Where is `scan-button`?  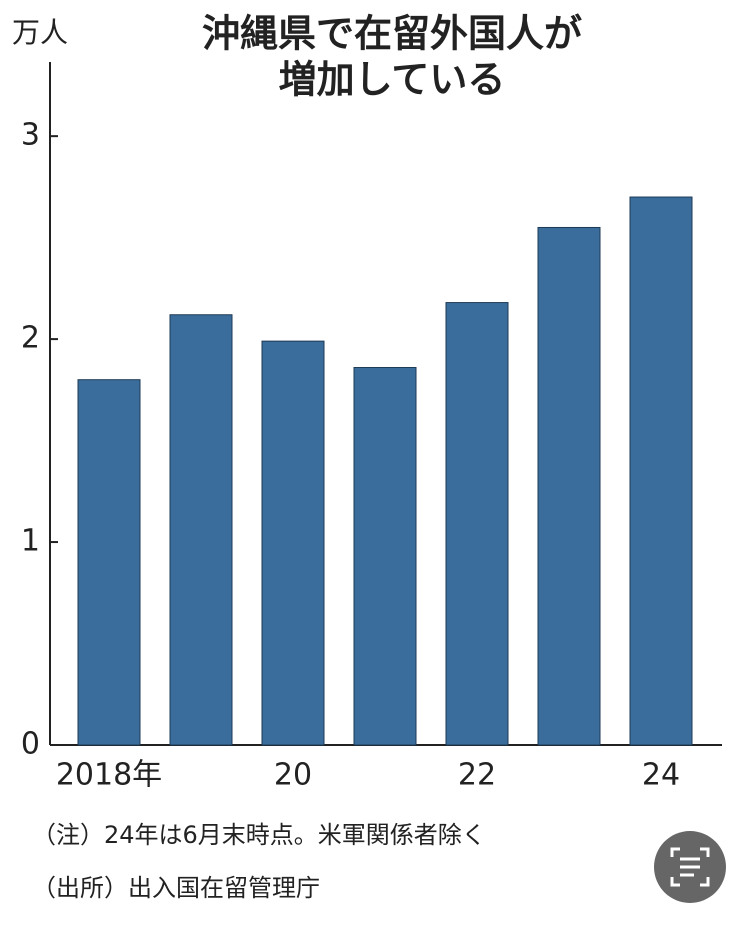
scan-button is located at coordinates (690, 867).